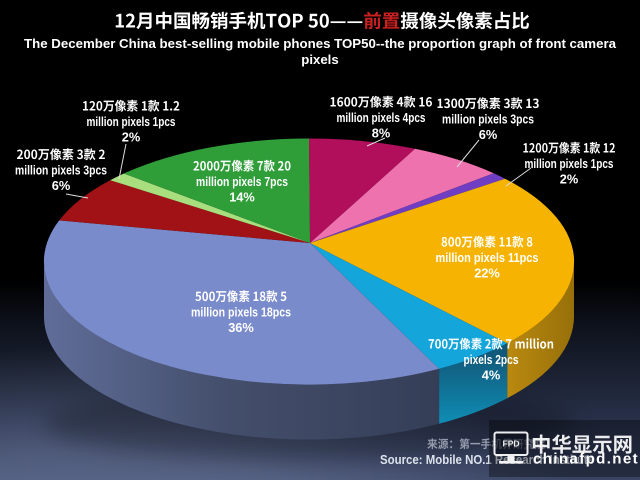 Image resolution: width=640 pixels, height=480 pixels. What do you see at coordinates (491, 360) in the screenshot?
I see `svg-text: pixels 2pcs` at bounding box center [491, 360].